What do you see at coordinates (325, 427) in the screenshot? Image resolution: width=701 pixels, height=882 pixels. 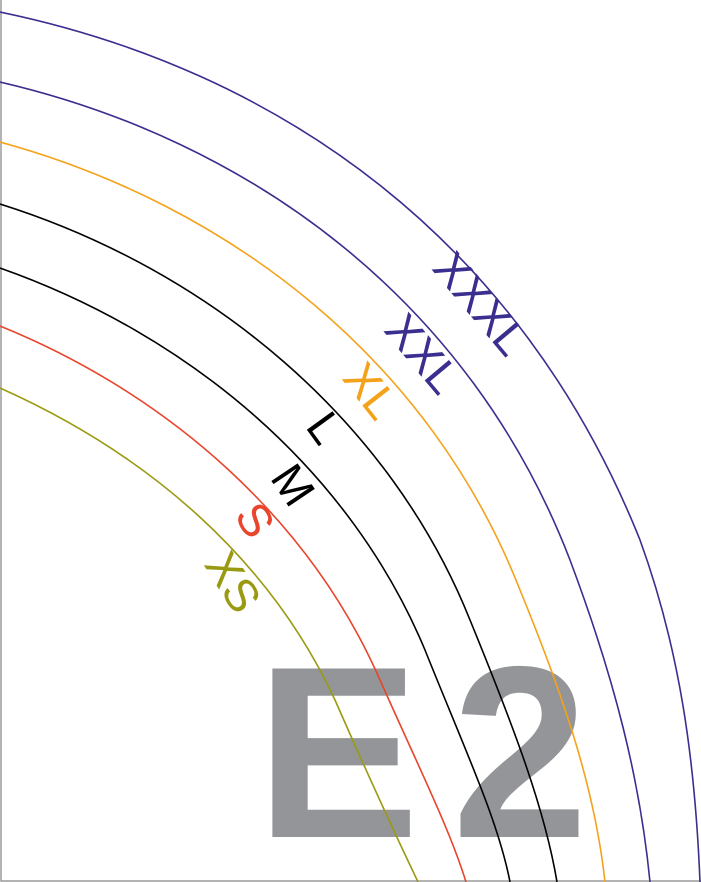 I see `size-label-l: L` at bounding box center [325, 427].